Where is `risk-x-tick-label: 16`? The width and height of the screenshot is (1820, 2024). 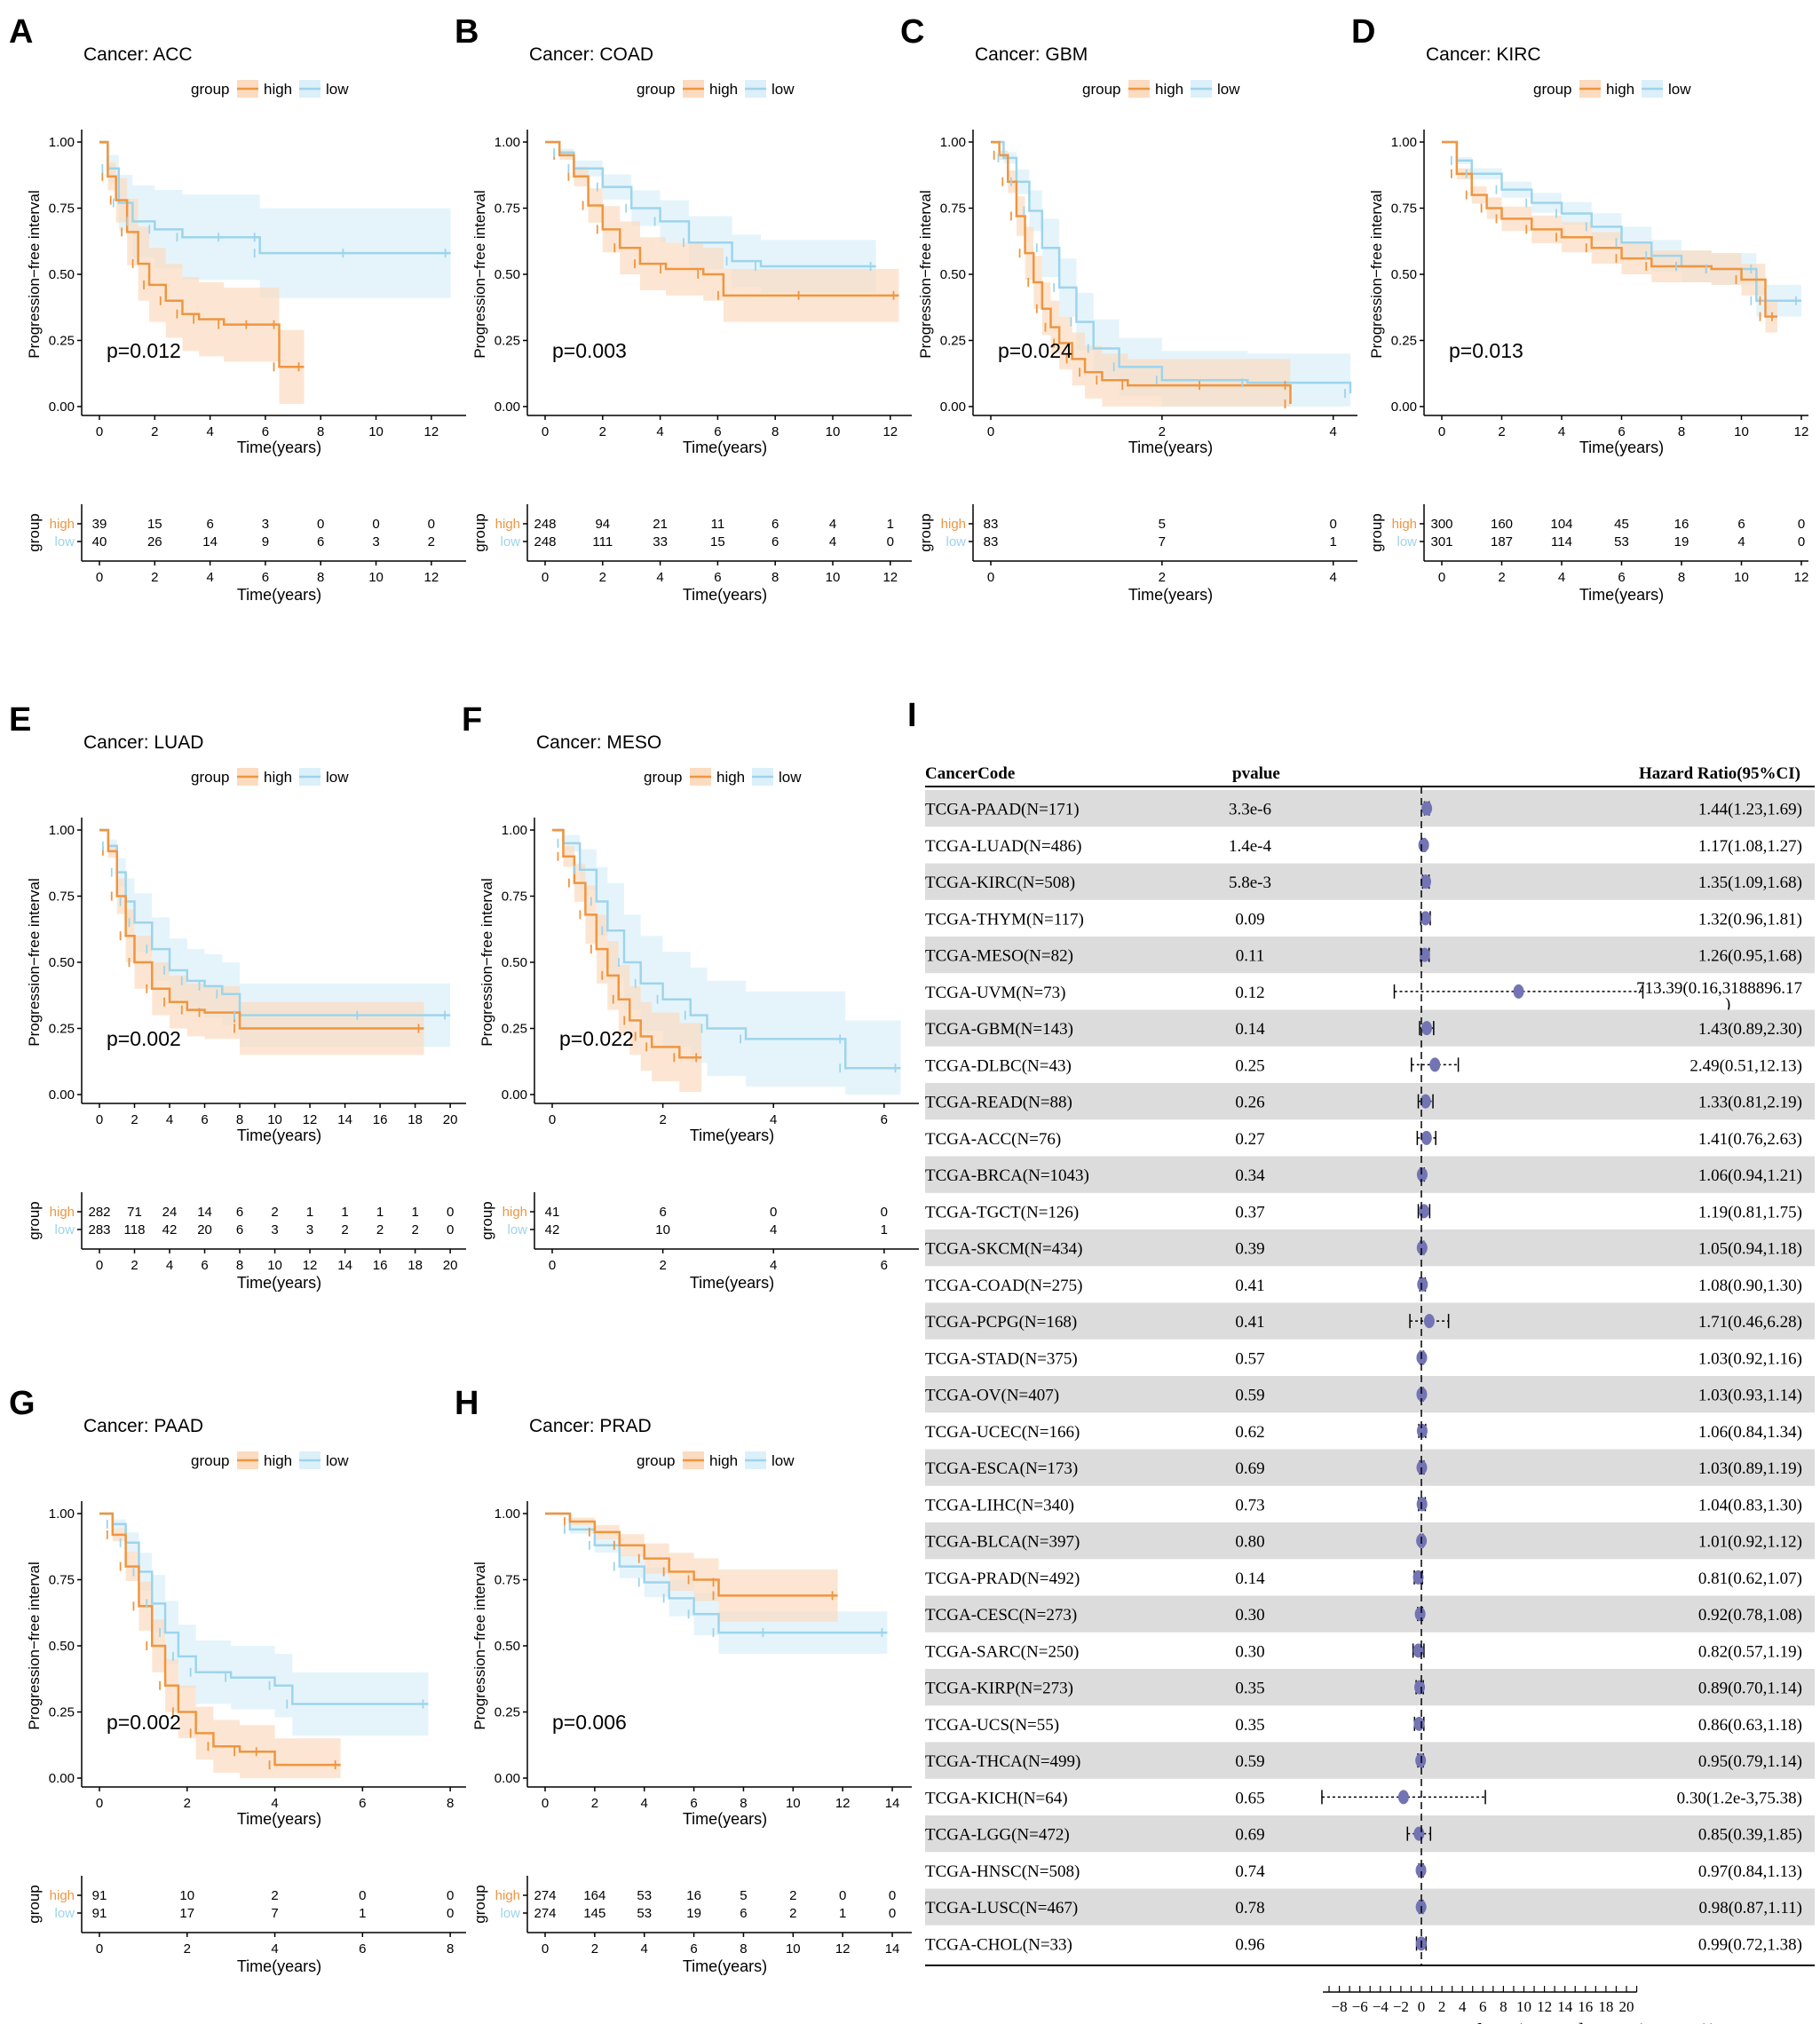
risk-x-tick-label: 16 is located at coordinates (380, 1265).